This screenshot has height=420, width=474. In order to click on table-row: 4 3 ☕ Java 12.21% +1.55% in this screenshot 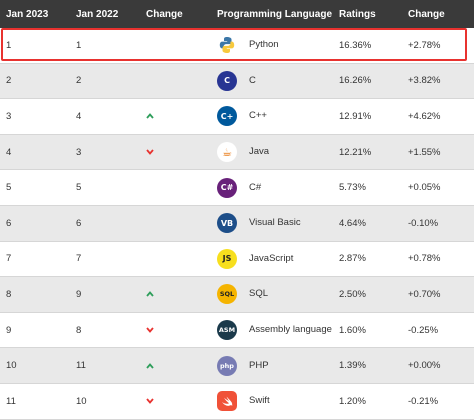, I will do `click(237, 152)`.